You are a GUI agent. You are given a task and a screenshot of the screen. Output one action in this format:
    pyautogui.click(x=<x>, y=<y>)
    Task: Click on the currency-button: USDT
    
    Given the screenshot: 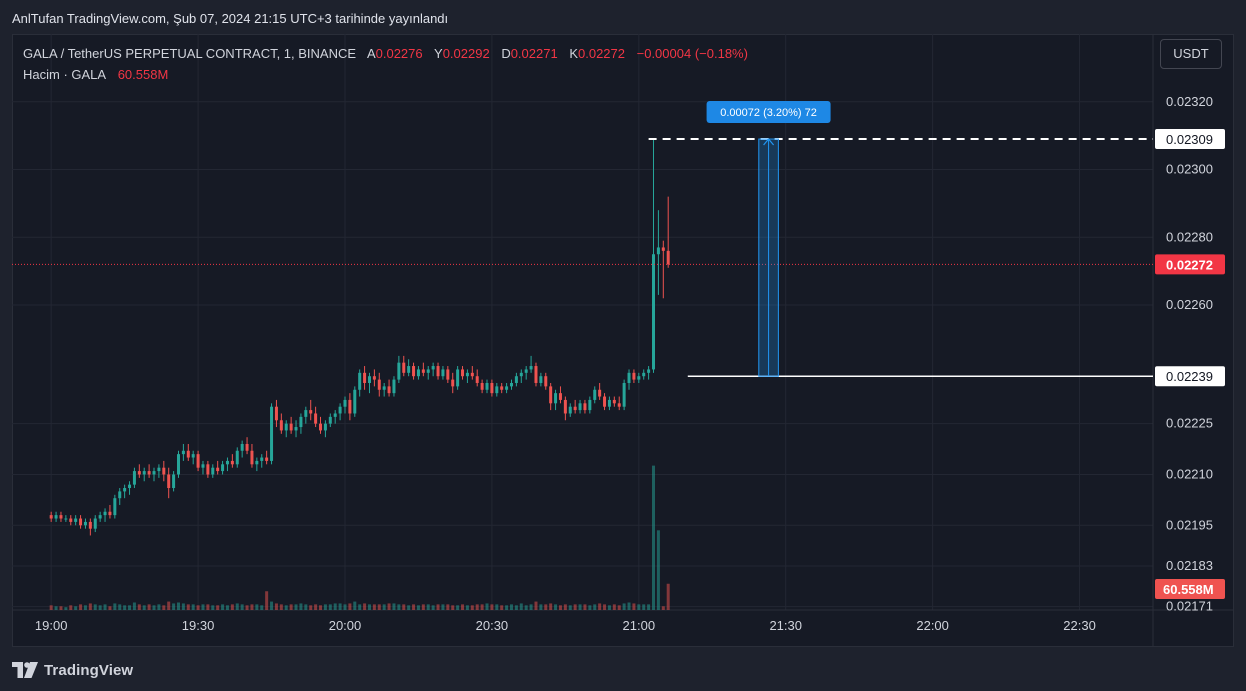 What is the action you would take?
    pyautogui.click(x=1191, y=54)
    